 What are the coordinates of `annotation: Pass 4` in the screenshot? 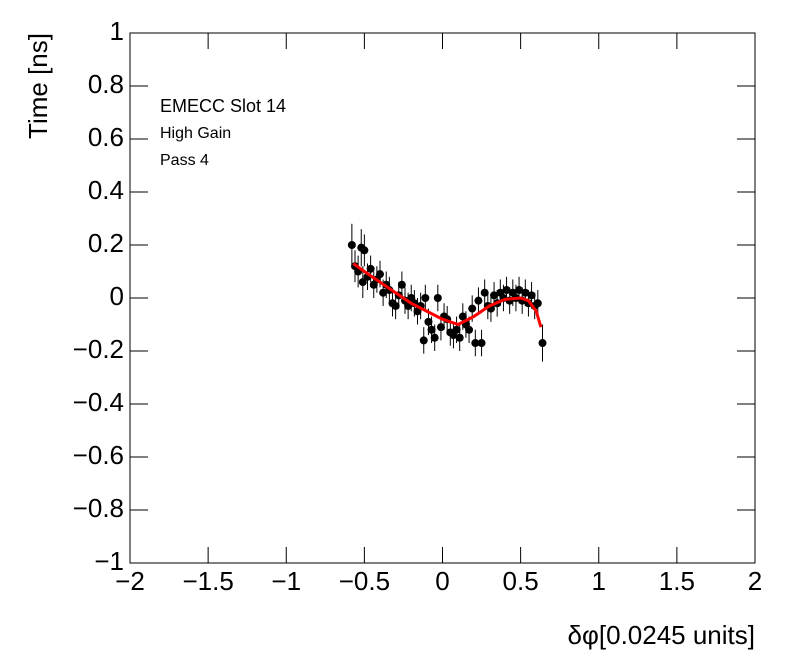 It's located at (184, 160).